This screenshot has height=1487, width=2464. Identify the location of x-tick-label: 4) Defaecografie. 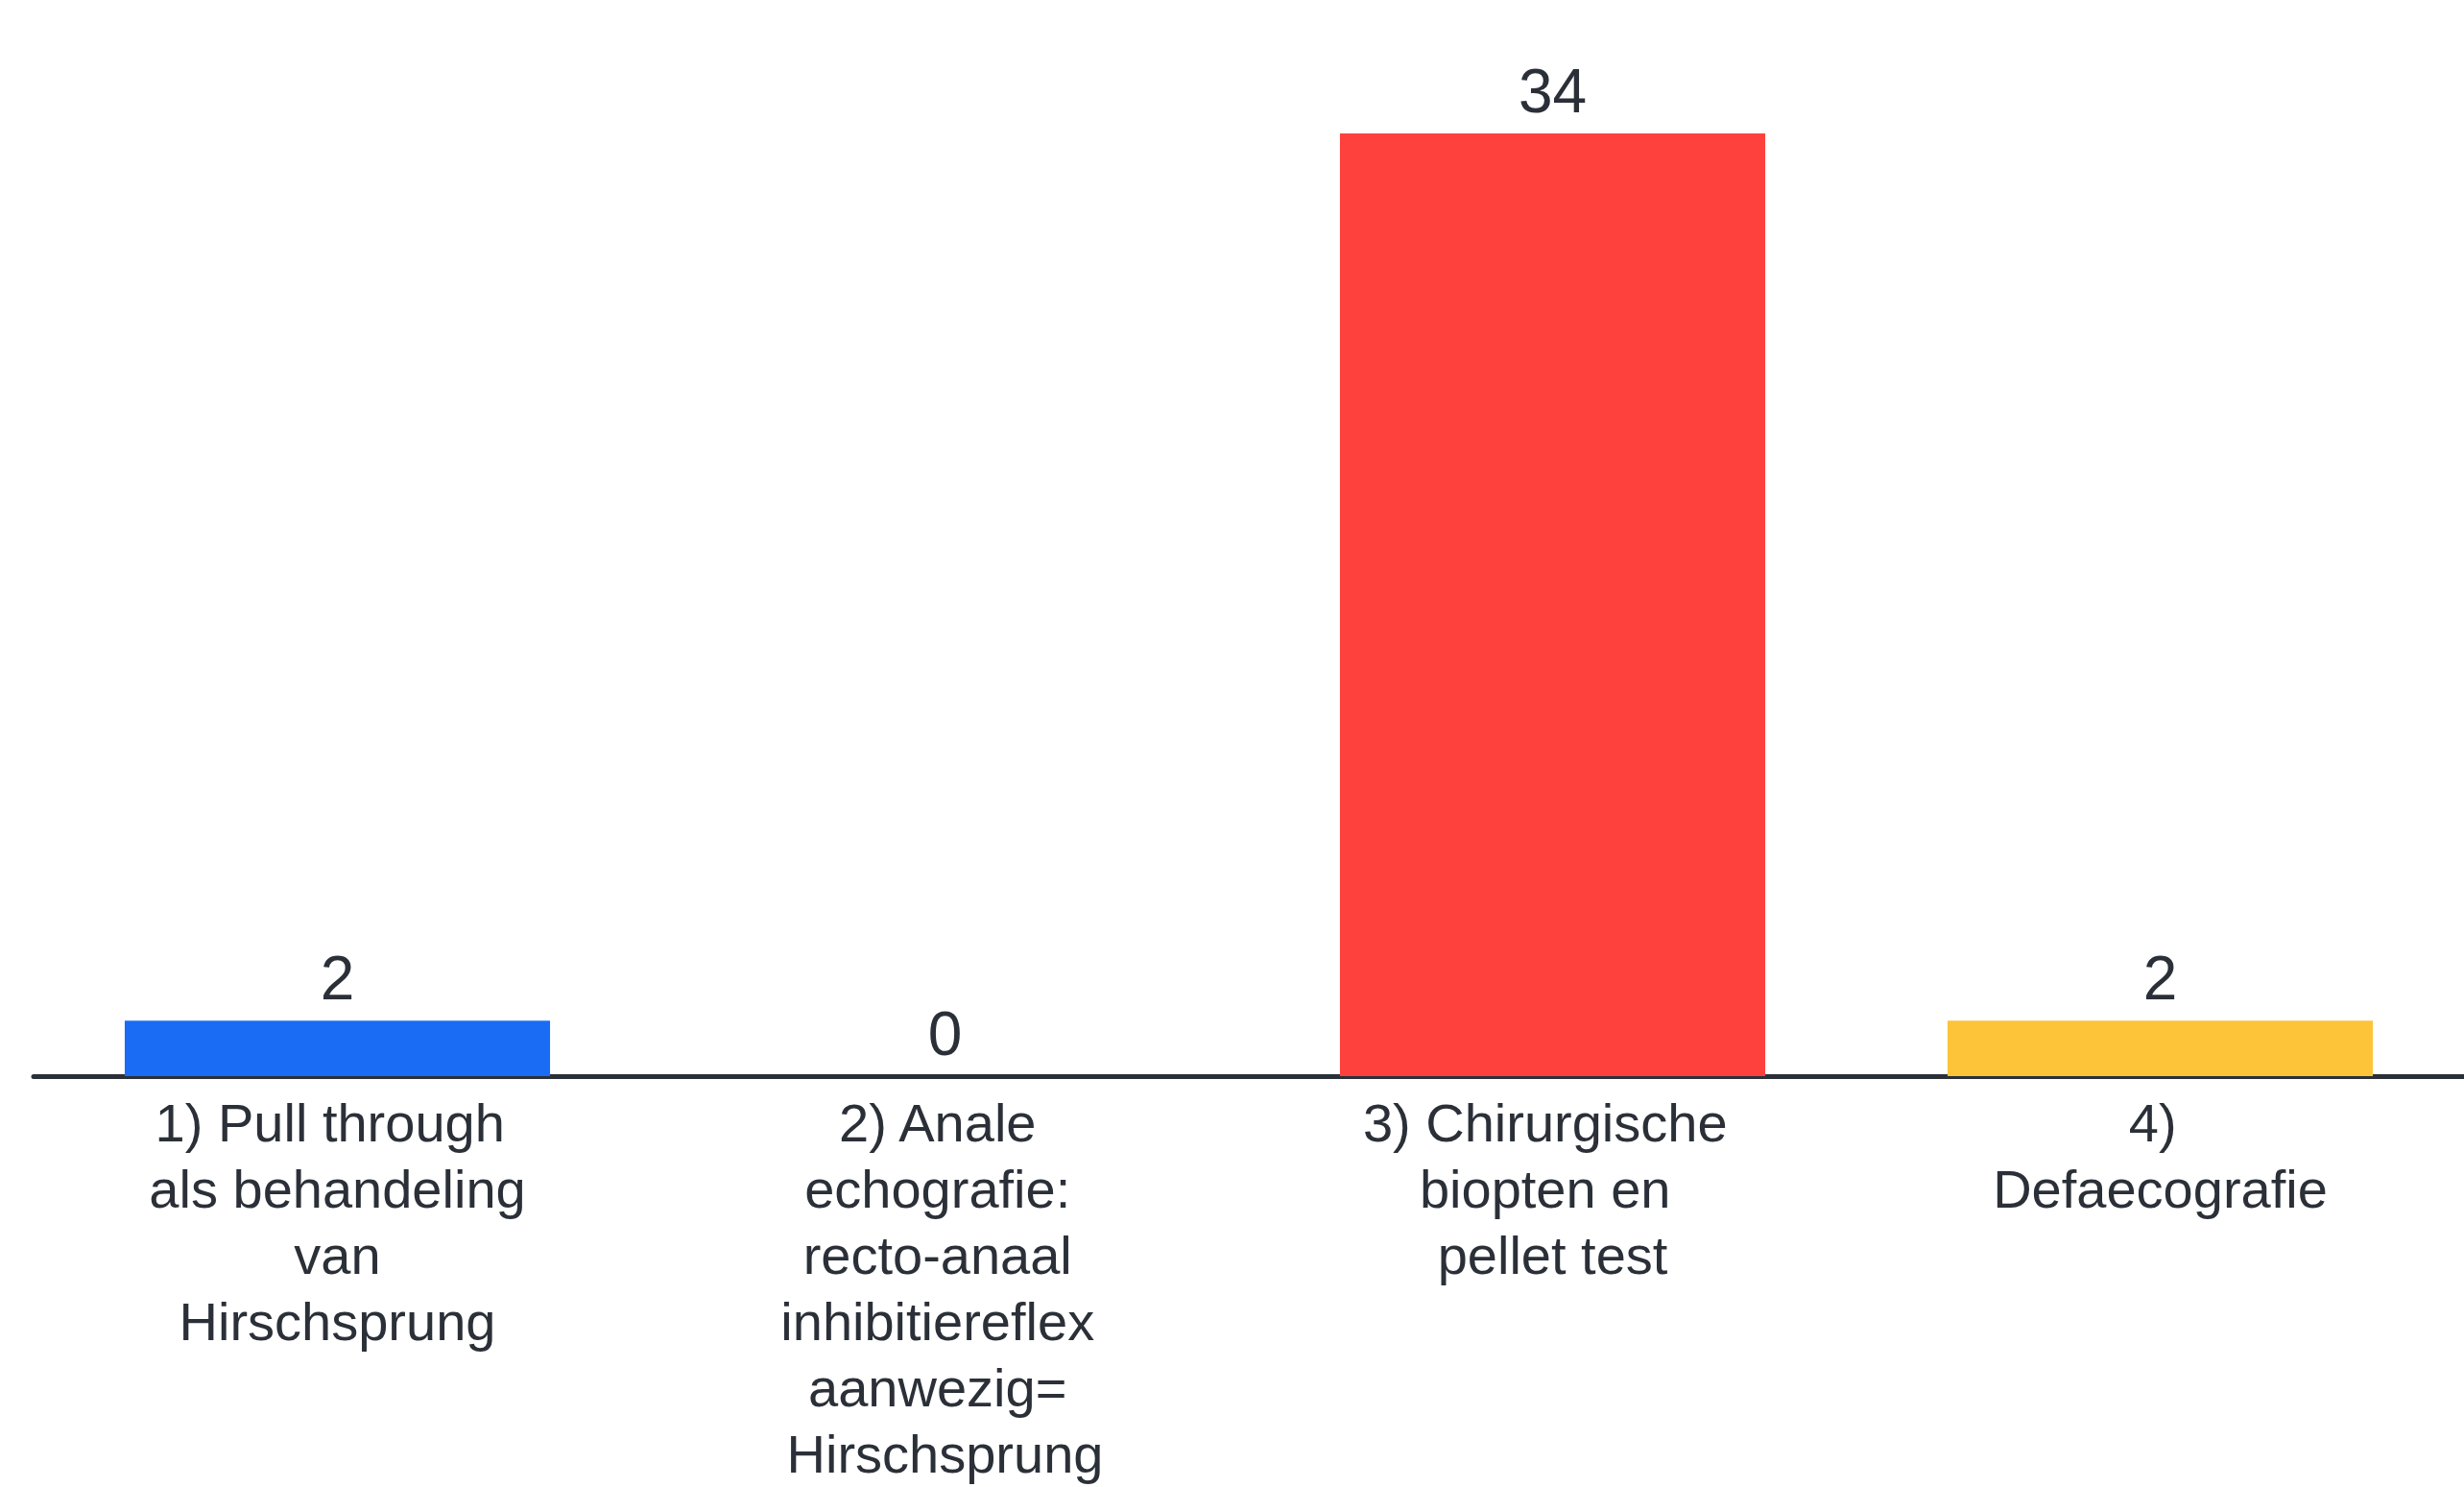
(2160, 1155).